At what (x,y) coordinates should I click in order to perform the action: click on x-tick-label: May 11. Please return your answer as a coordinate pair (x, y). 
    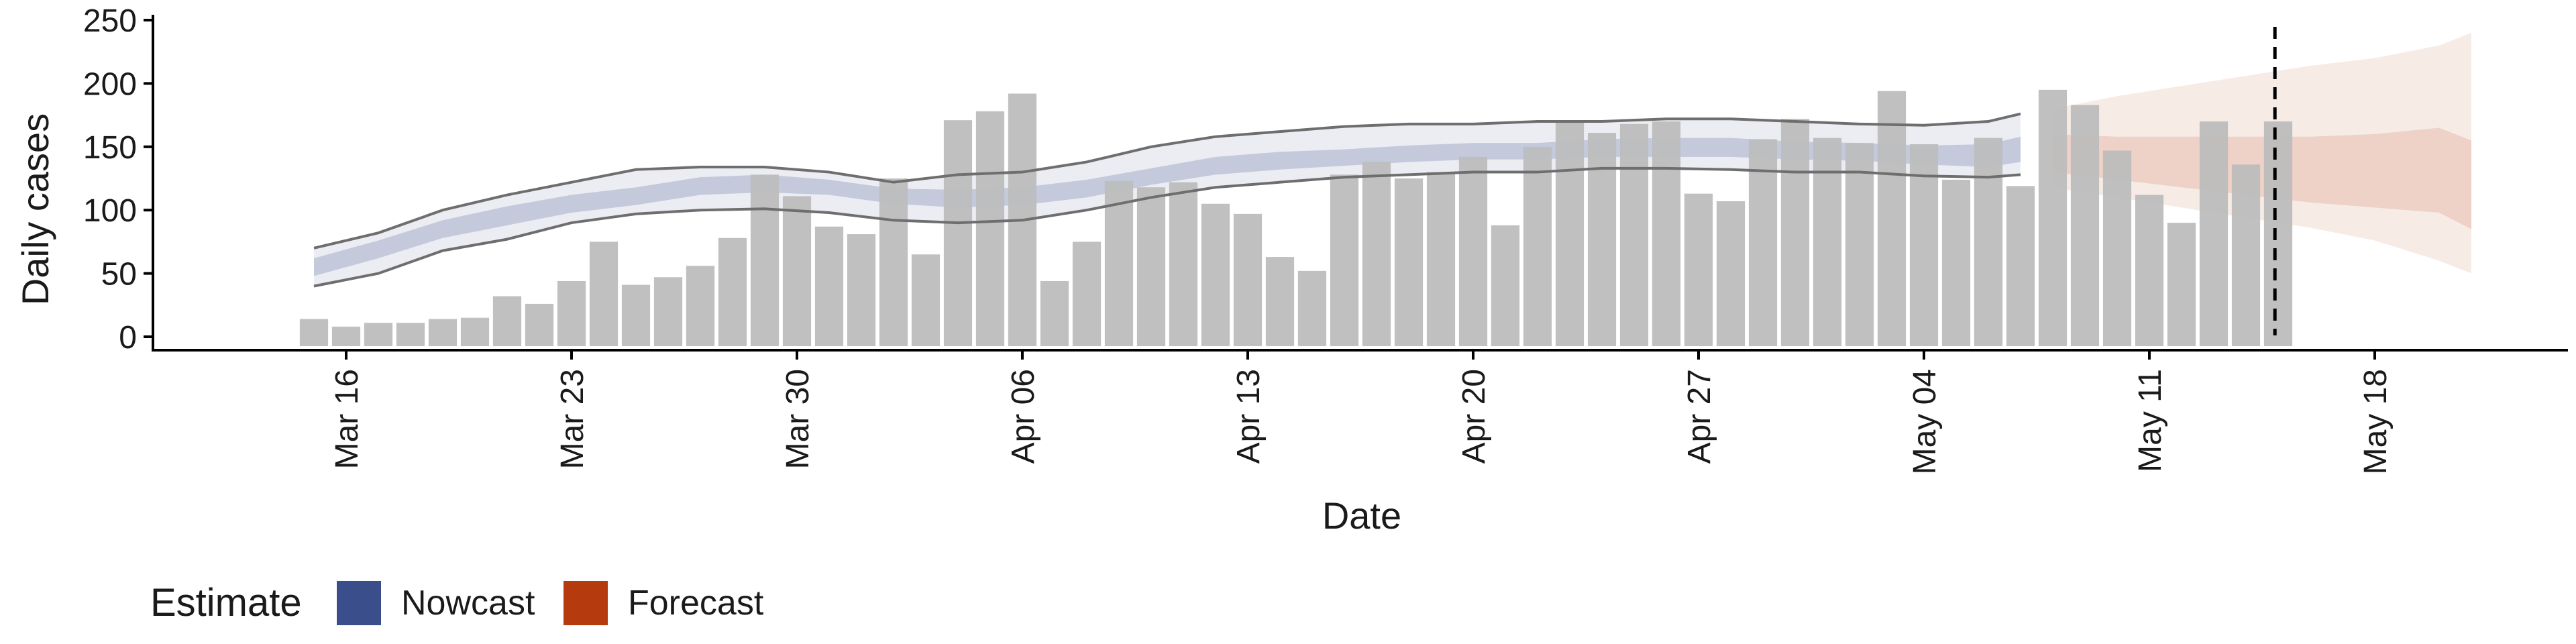
    Looking at the image, I should click on (2150, 420).